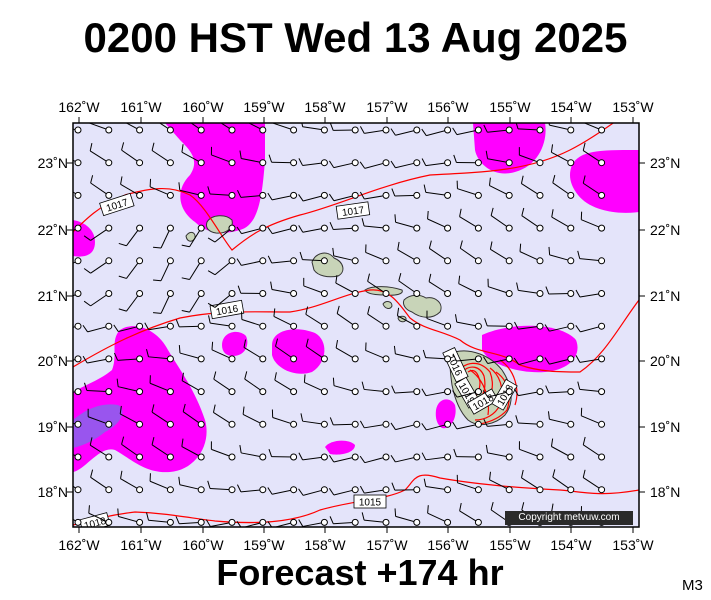 The height and width of the screenshot is (600, 711). I want to click on precip-area-east, so click(530, 349).